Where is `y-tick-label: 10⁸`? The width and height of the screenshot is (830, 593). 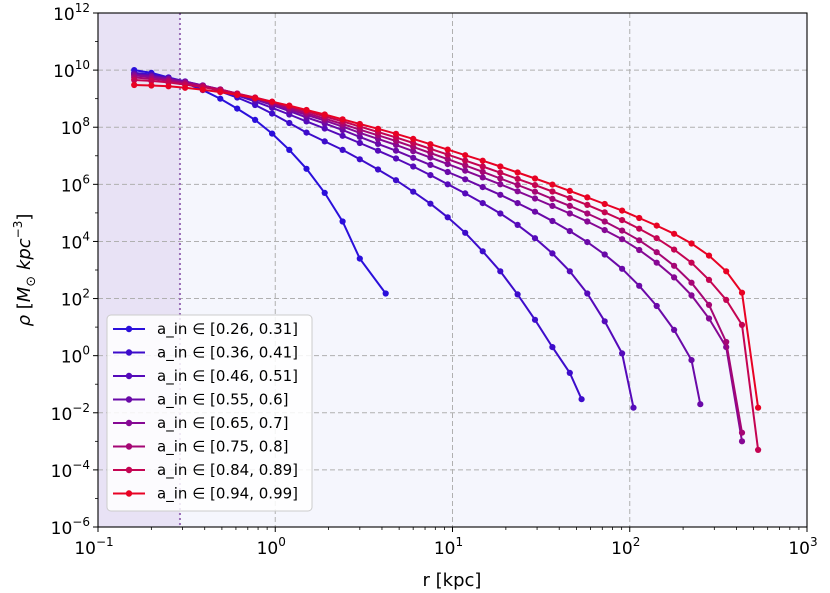
y-tick-label: 10⁸ is located at coordinates (75, 127).